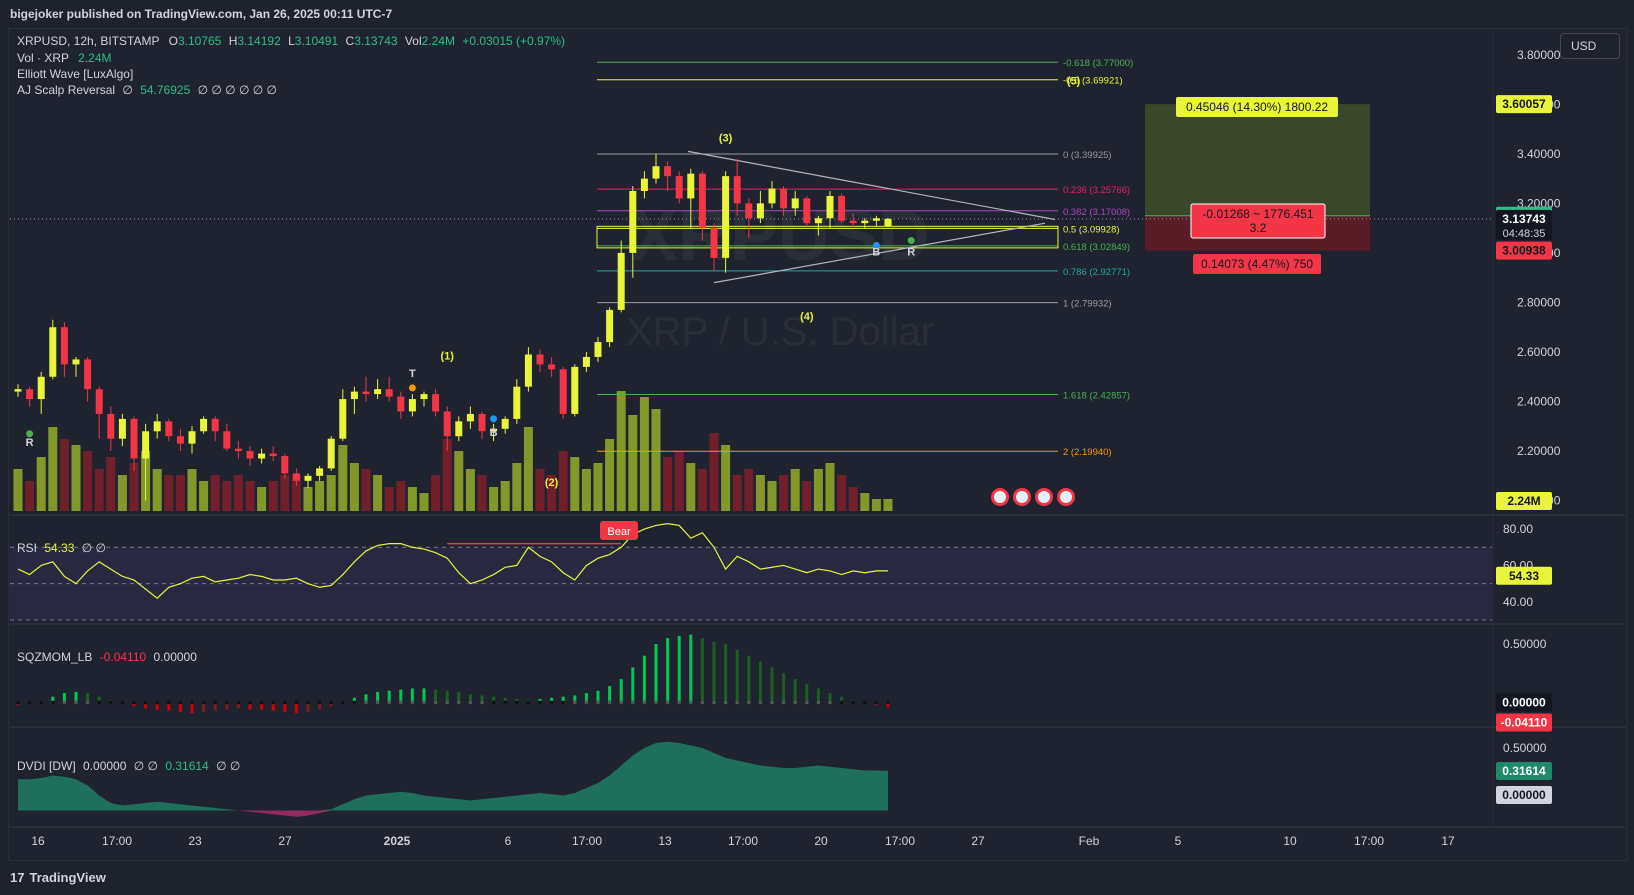 This screenshot has width=1634, height=895. I want to click on time-axis-label: 16, so click(38, 841).